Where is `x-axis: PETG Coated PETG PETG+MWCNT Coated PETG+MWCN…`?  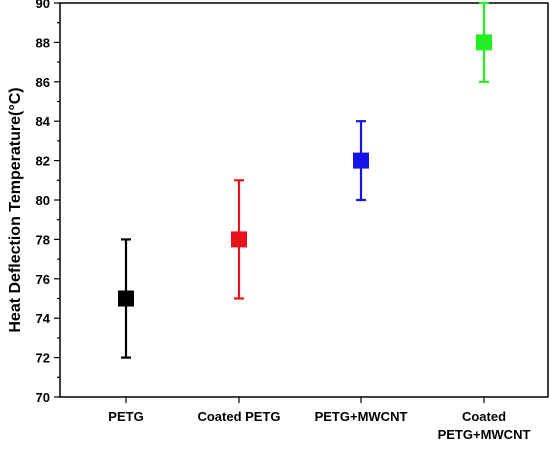
x-axis: PETG Coated PETG PETG+MWCNT Coated PETG+MWCN… is located at coordinates (319, 419).